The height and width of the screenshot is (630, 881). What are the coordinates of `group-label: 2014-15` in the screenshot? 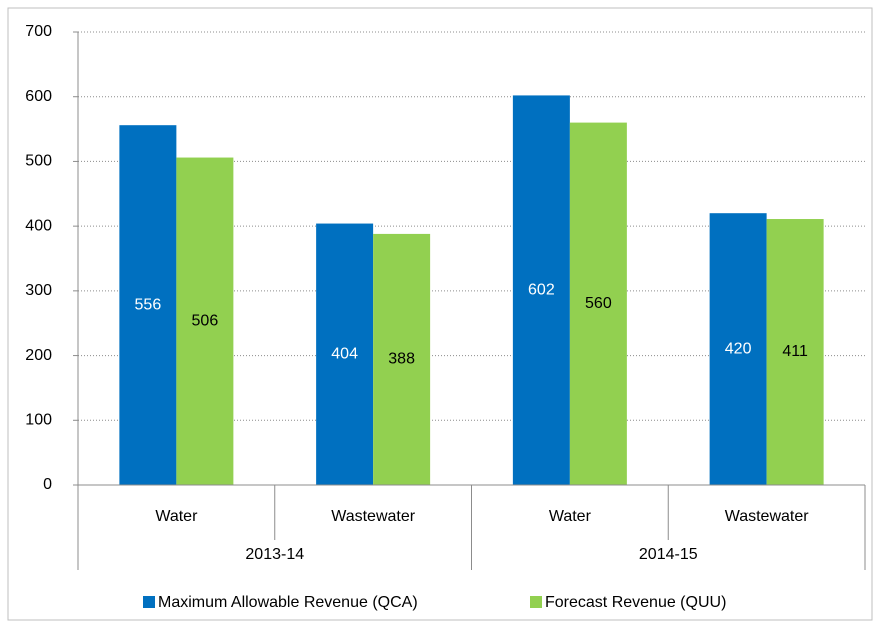 It's located at (668, 554).